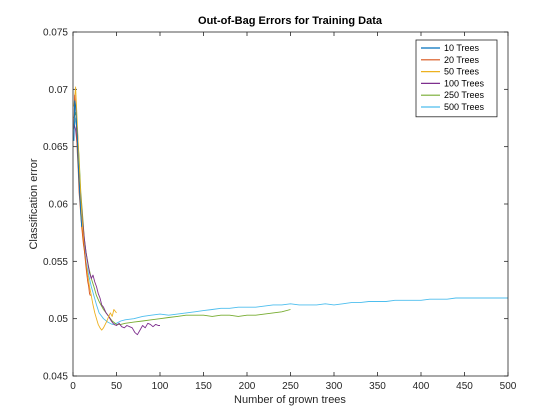  What do you see at coordinates (462, 48) in the screenshot?
I see `legend-label: 10 Trees` at bounding box center [462, 48].